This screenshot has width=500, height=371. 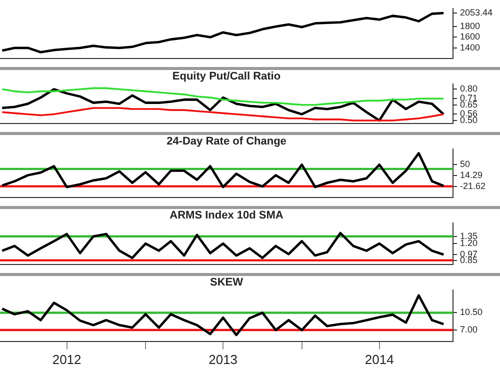 I want to click on chart-title: SKEW, so click(x=227, y=282).